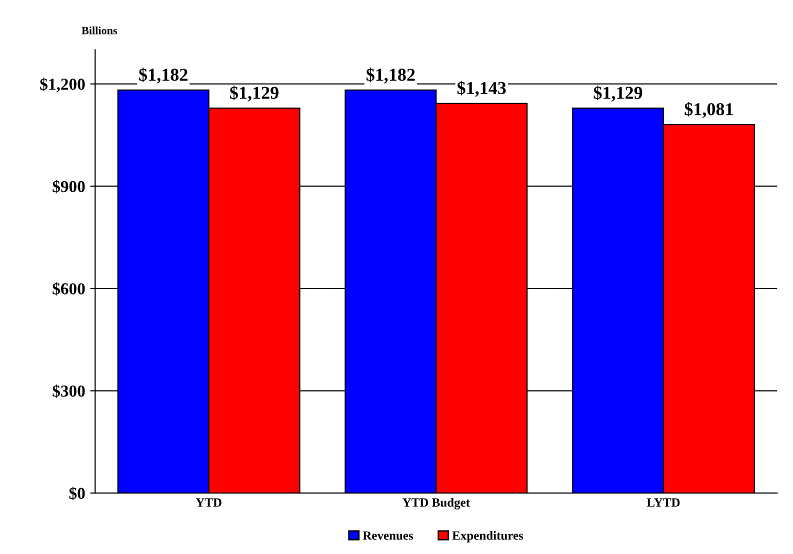  Describe the element at coordinates (68, 187) in the screenshot. I see `y-tick-label: $900` at that location.